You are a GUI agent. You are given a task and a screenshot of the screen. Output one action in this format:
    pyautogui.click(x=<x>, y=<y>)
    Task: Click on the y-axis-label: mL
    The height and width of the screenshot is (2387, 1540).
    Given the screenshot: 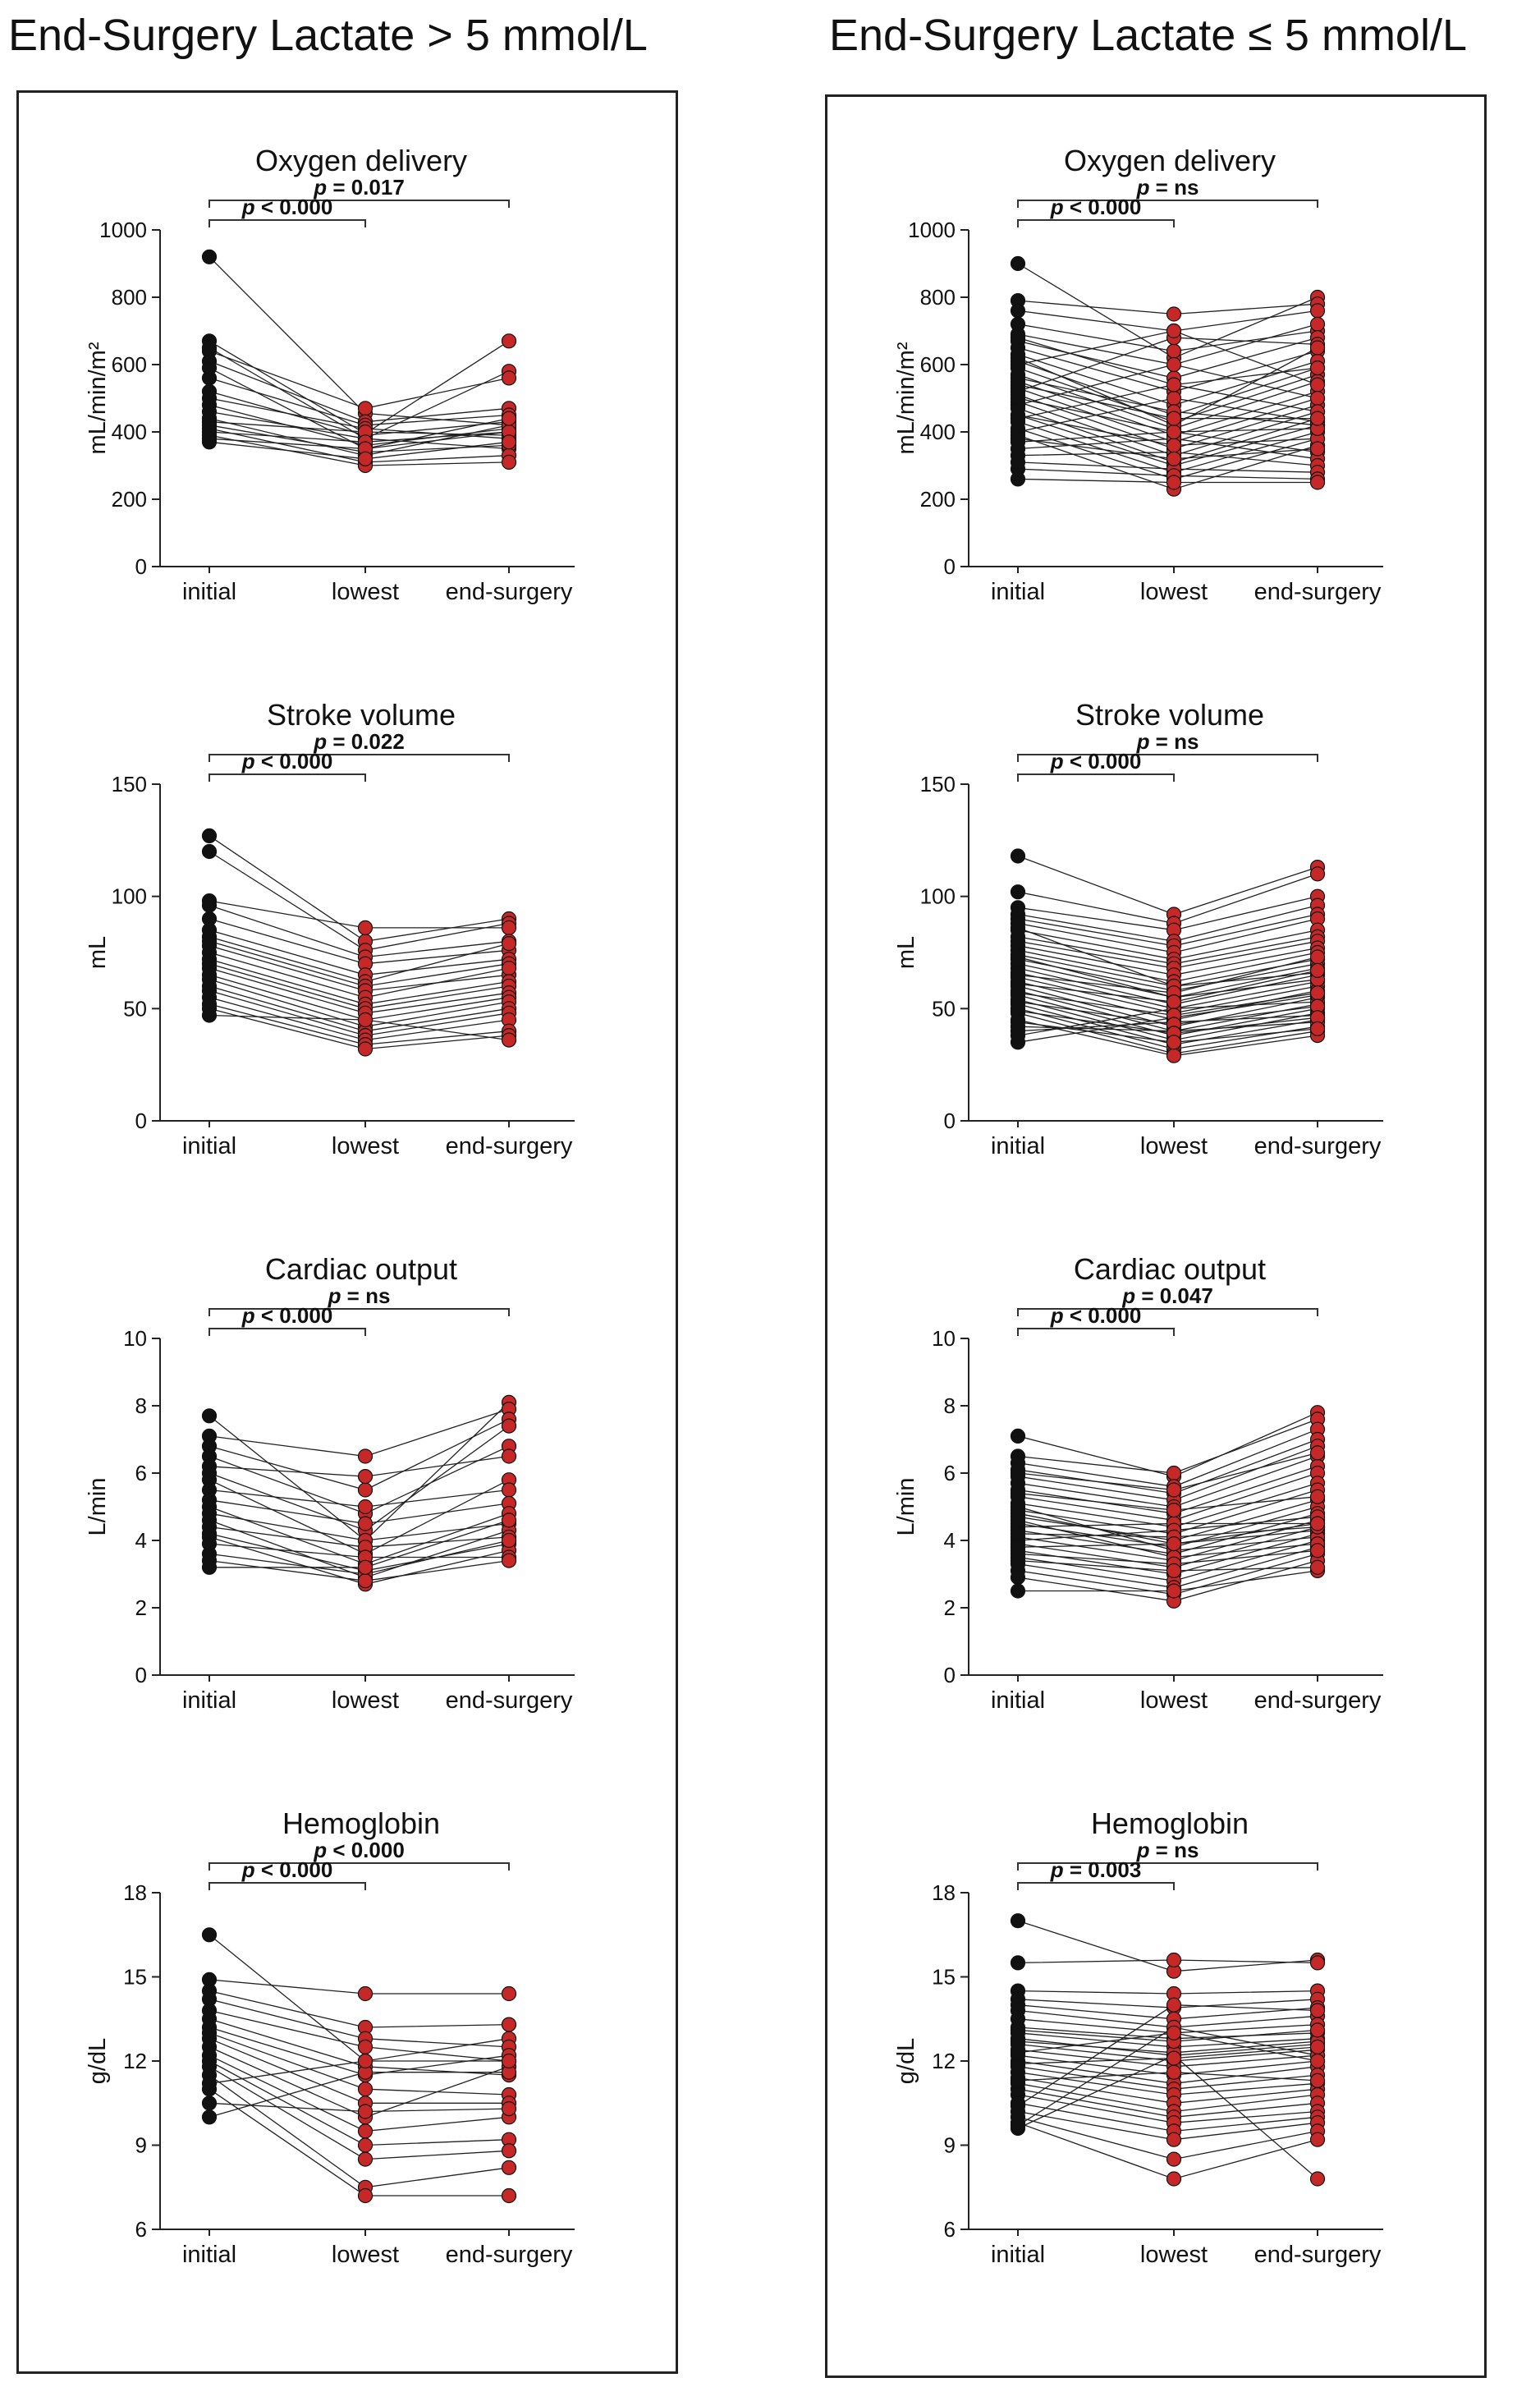 What is the action you would take?
    pyautogui.click(x=906, y=952)
    